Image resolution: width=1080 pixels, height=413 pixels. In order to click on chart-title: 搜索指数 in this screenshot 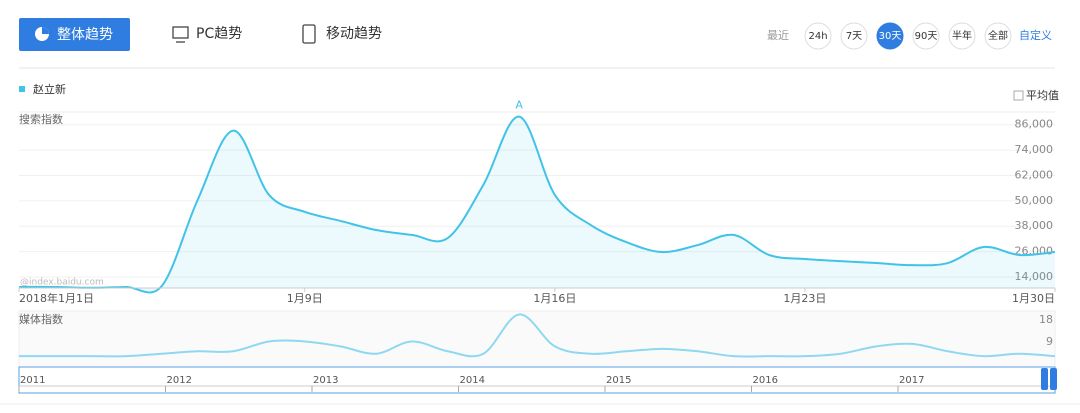, I will do `click(41, 119)`.